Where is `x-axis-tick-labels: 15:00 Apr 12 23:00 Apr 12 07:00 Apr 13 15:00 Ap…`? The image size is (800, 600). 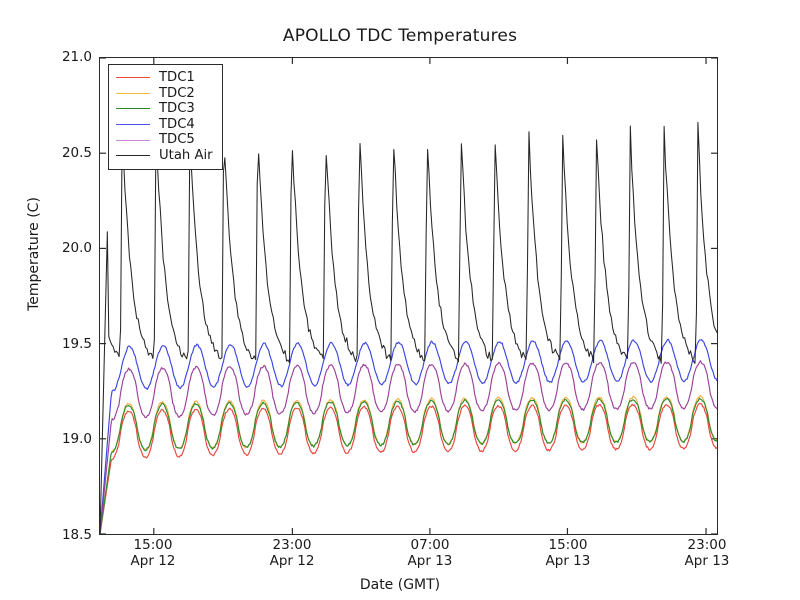
x-axis-tick-labels: 15:00 Apr 12 23:00 Apr 12 07:00 Apr 13 15:00 Ap… is located at coordinates (400, 560).